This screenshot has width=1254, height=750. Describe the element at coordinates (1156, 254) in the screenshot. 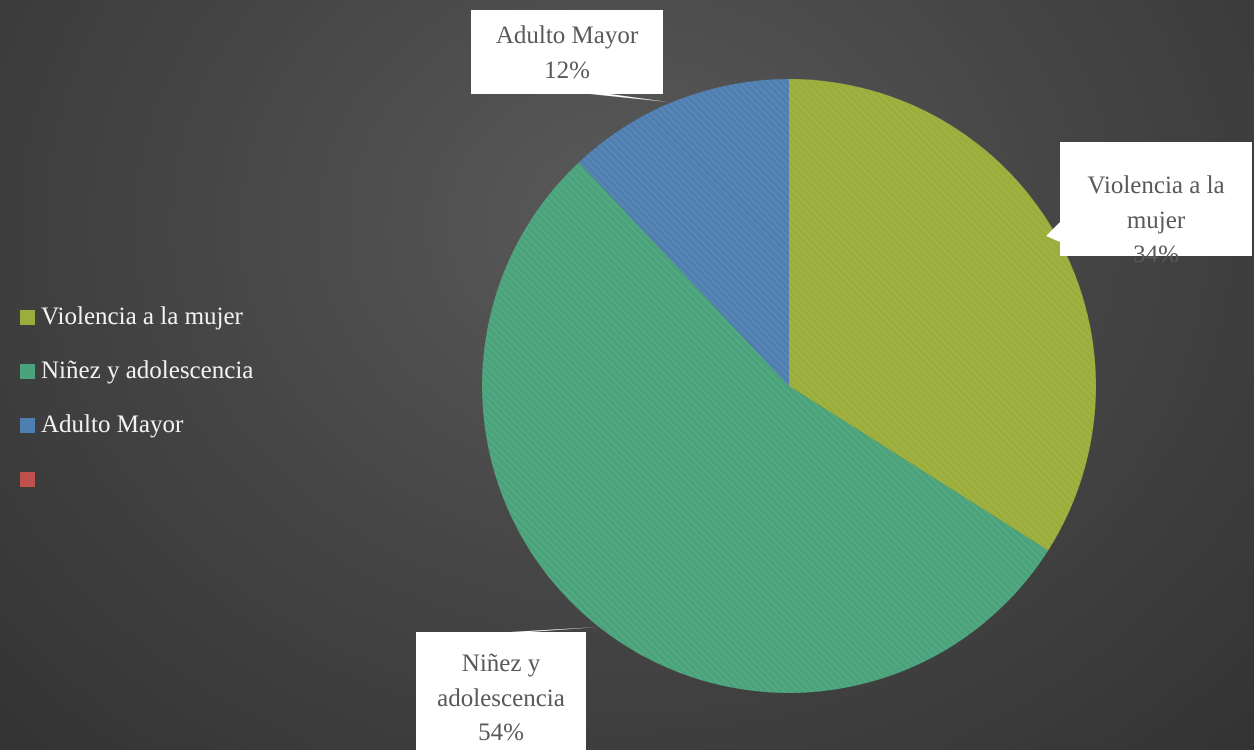

I see `data-label-value: 34%` at that location.